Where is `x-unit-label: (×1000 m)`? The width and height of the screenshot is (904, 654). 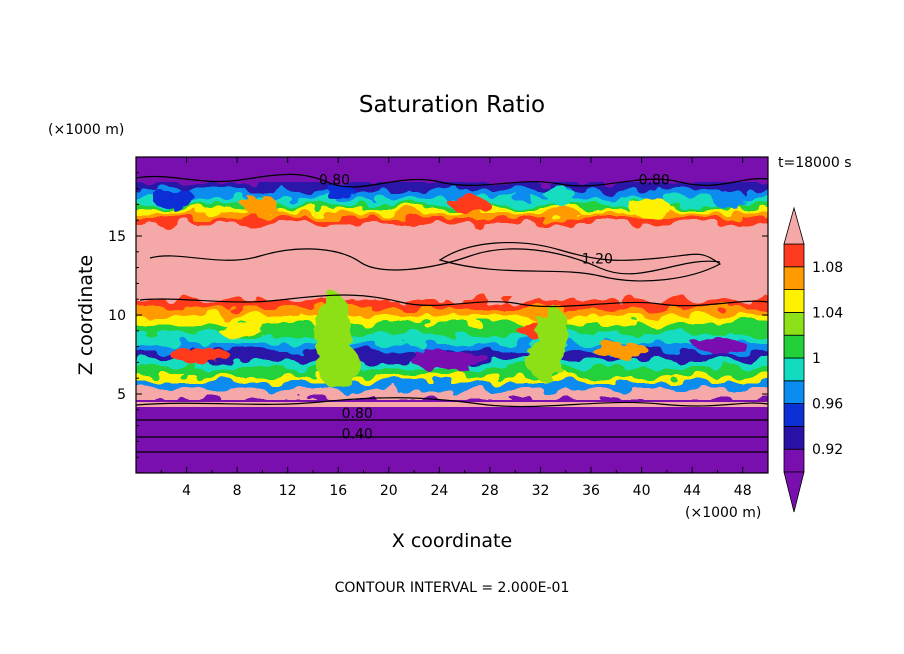 x-unit-label: (×1000 m) is located at coordinates (723, 513).